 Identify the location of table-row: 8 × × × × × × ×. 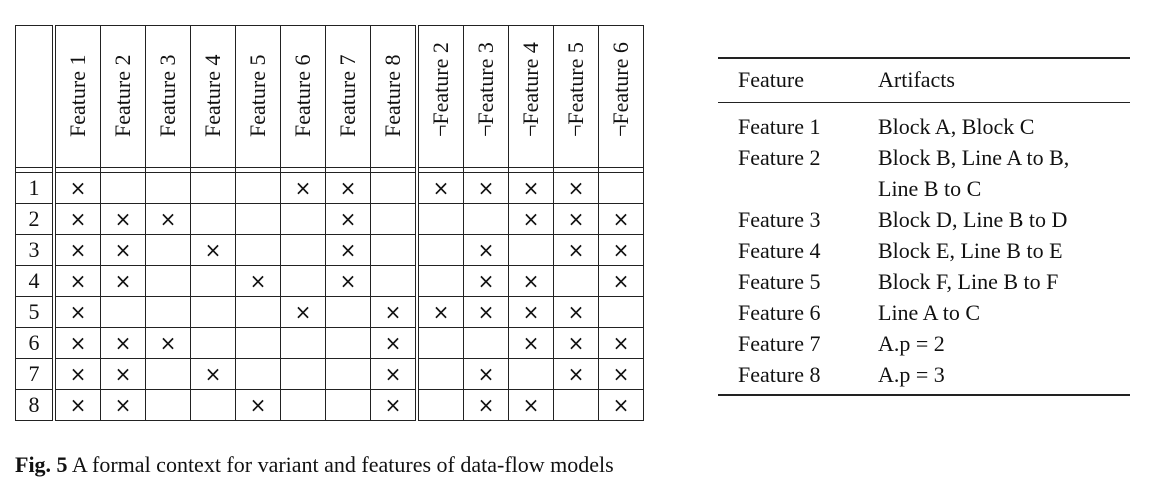
(329, 405).